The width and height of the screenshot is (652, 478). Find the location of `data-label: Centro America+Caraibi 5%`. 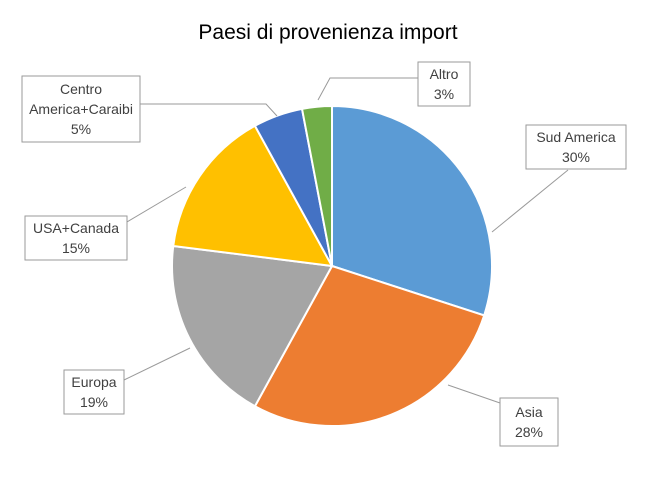

data-label: Centro America+Caraibi 5% is located at coordinates (81, 109).